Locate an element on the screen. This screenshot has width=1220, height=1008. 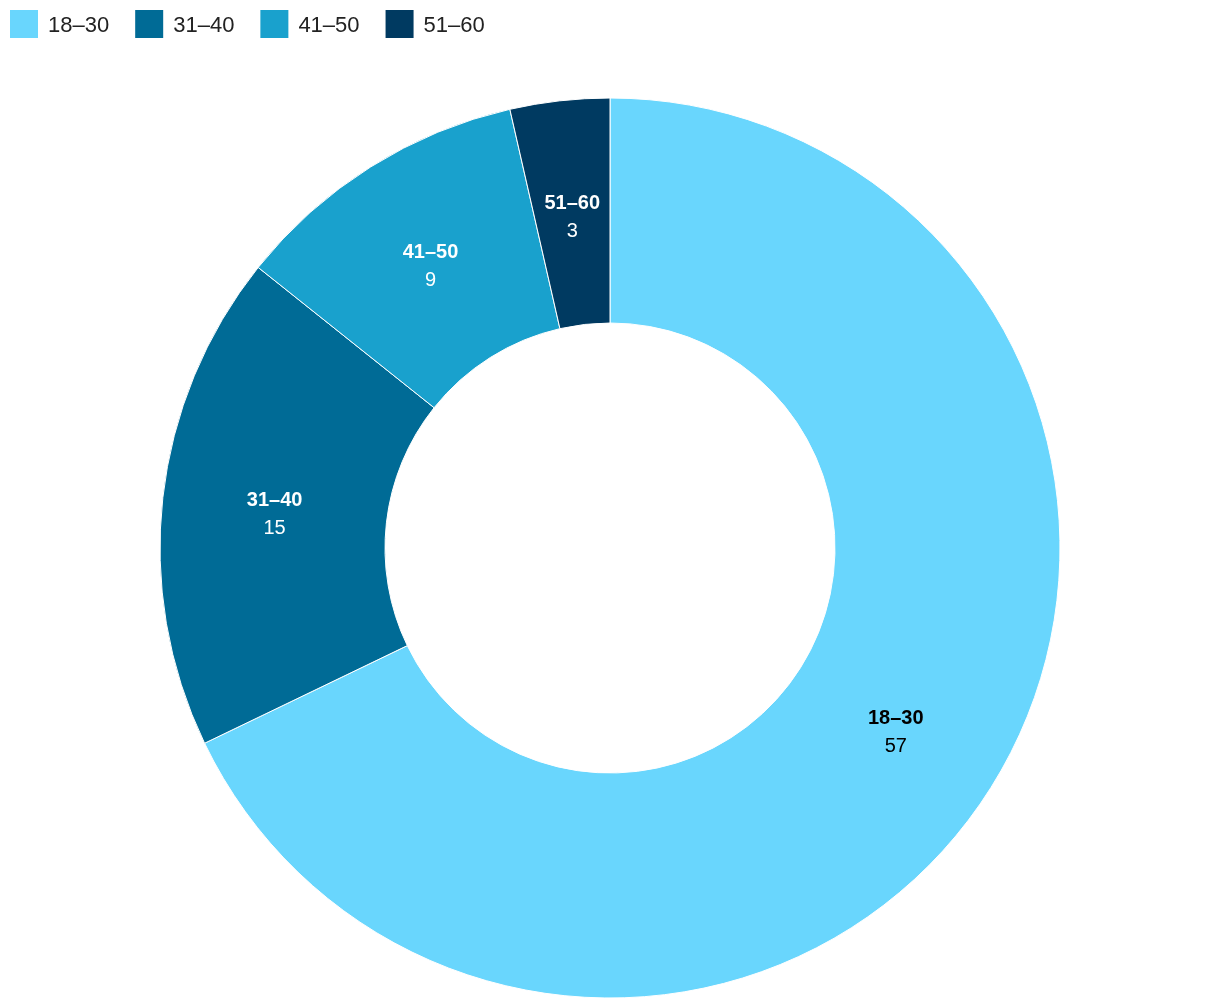
data-label: 57 is located at coordinates (895, 744).